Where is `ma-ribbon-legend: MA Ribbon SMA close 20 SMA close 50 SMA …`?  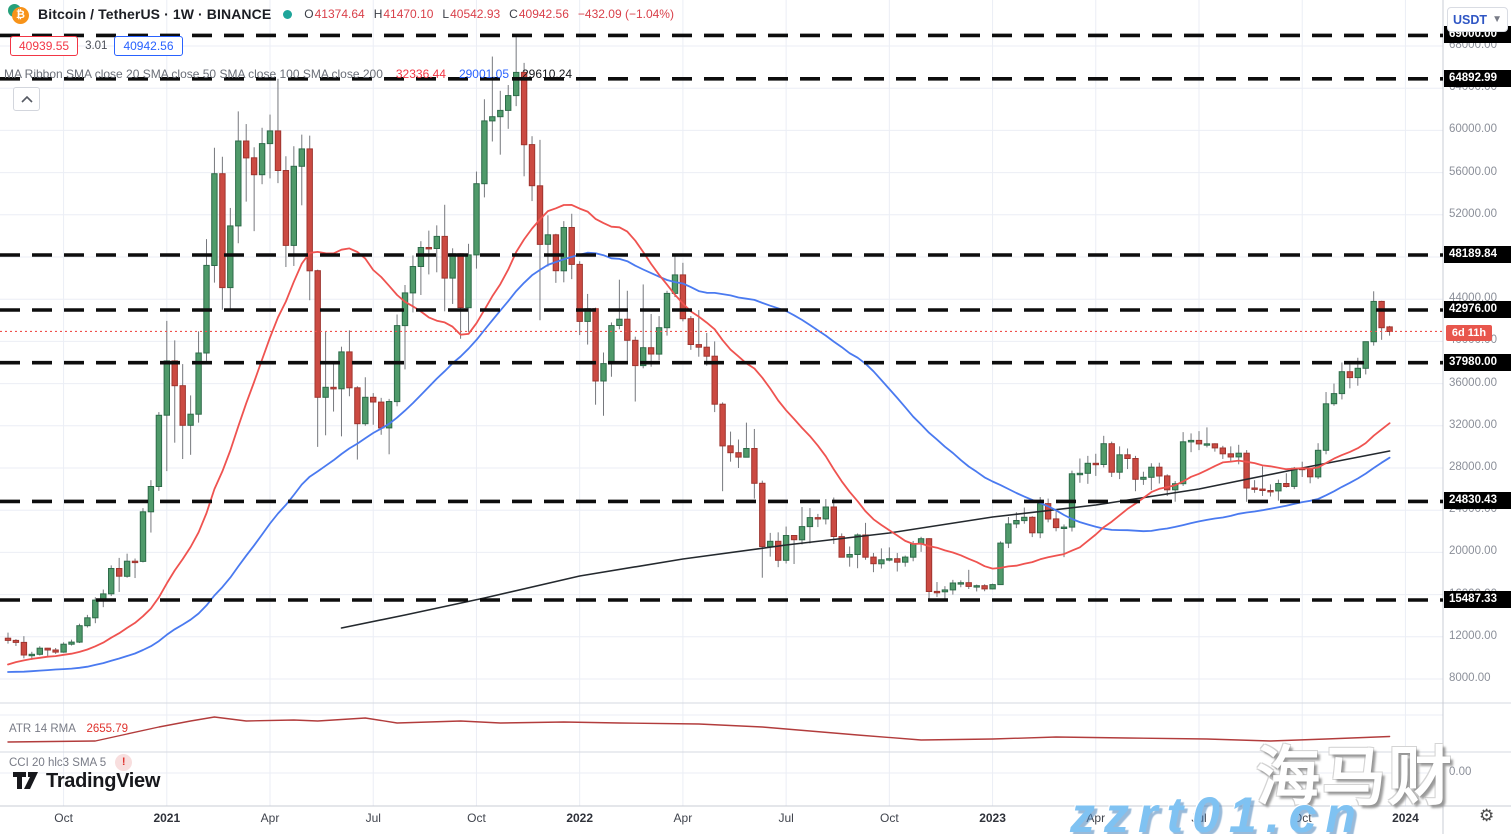
ma-ribbon-legend: MA Ribbon SMA close 20 SMA close 50 SMA … is located at coordinates (288, 74).